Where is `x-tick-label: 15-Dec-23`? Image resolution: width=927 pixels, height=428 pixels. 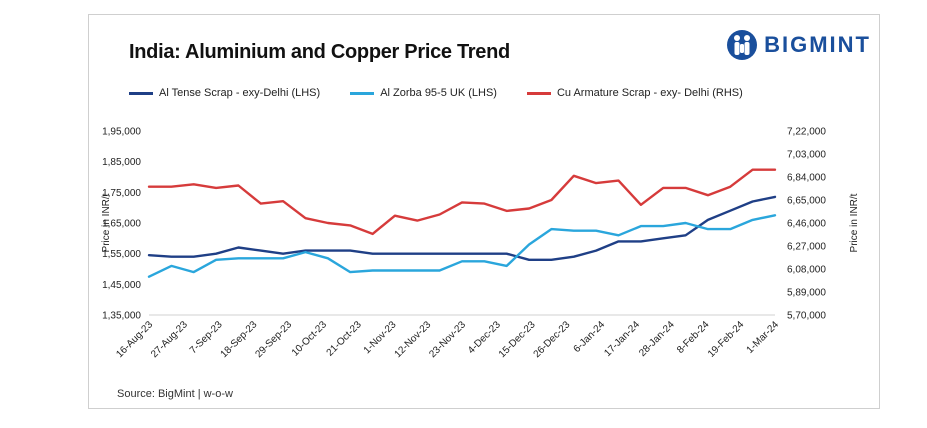 x-tick-label: 15-Dec-23 is located at coordinates (517, 339).